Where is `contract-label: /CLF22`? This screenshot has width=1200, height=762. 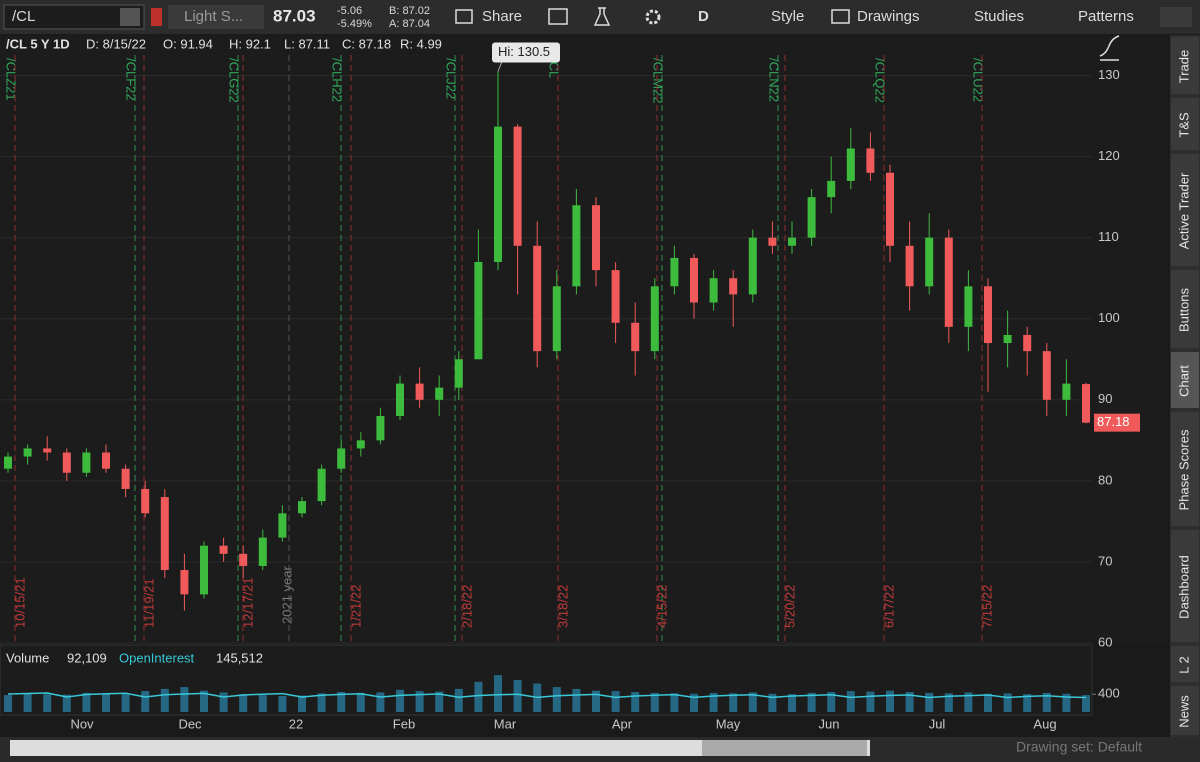 contract-label: /CLF22 is located at coordinates (131, 79).